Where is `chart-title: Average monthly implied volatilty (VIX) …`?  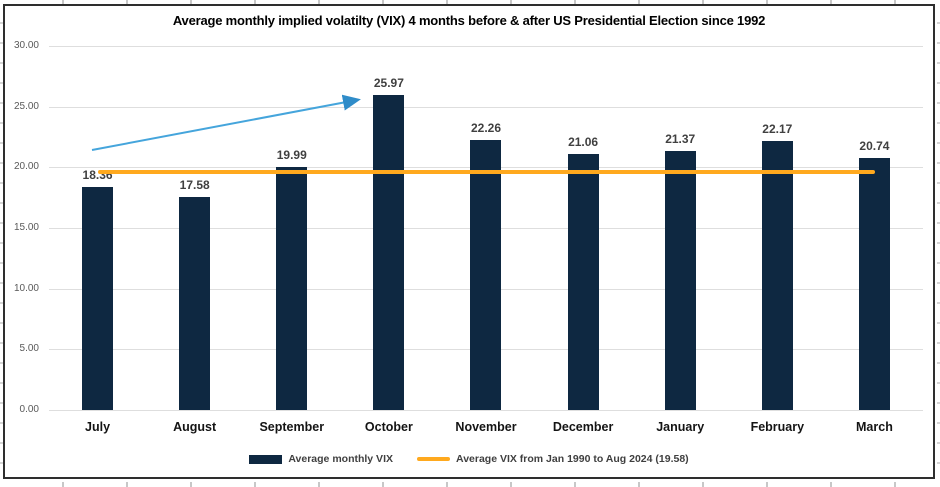 chart-title: Average monthly implied volatilty (VIX) … is located at coordinates (469, 20).